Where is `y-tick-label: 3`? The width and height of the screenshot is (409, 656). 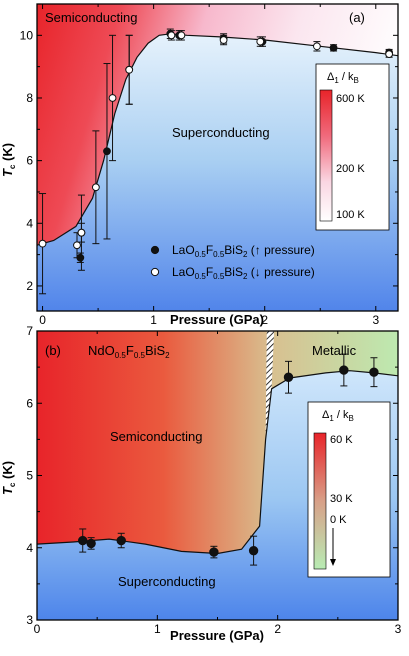 y-tick-label: 3 is located at coordinates (29, 620).